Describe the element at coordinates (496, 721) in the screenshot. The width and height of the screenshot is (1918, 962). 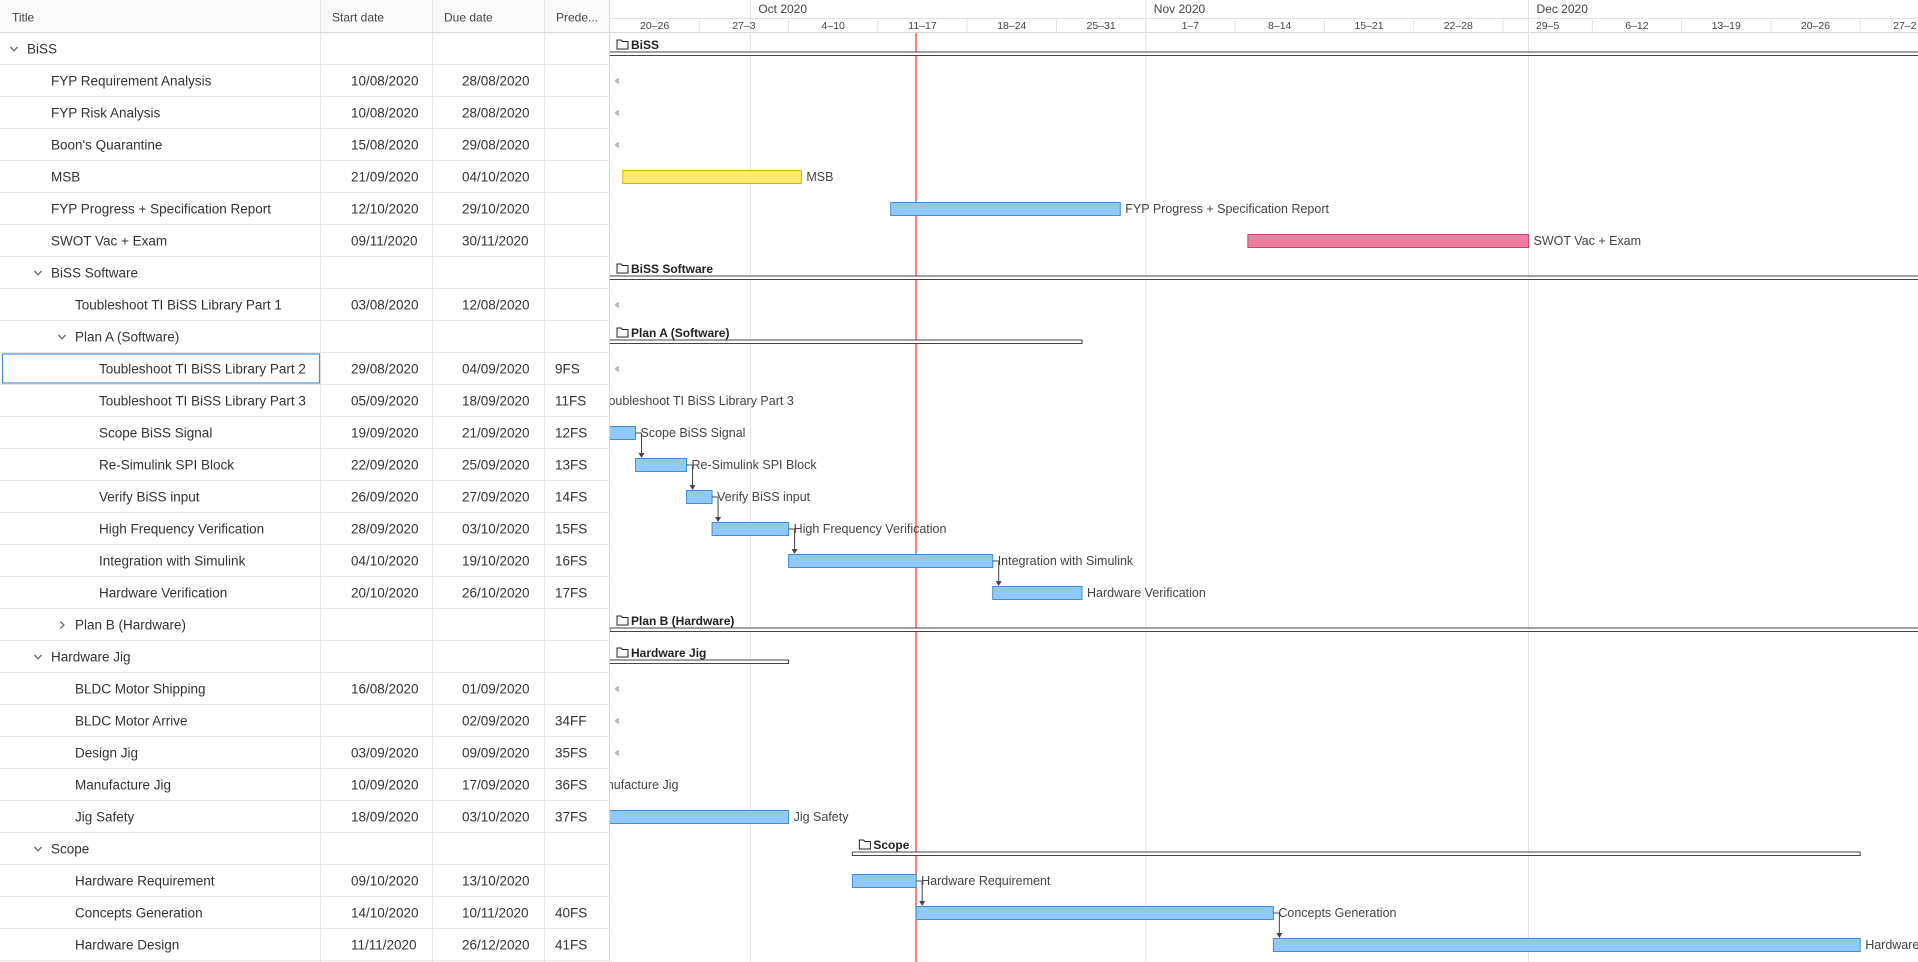
I see `due-date: 02/09/2020` at that location.